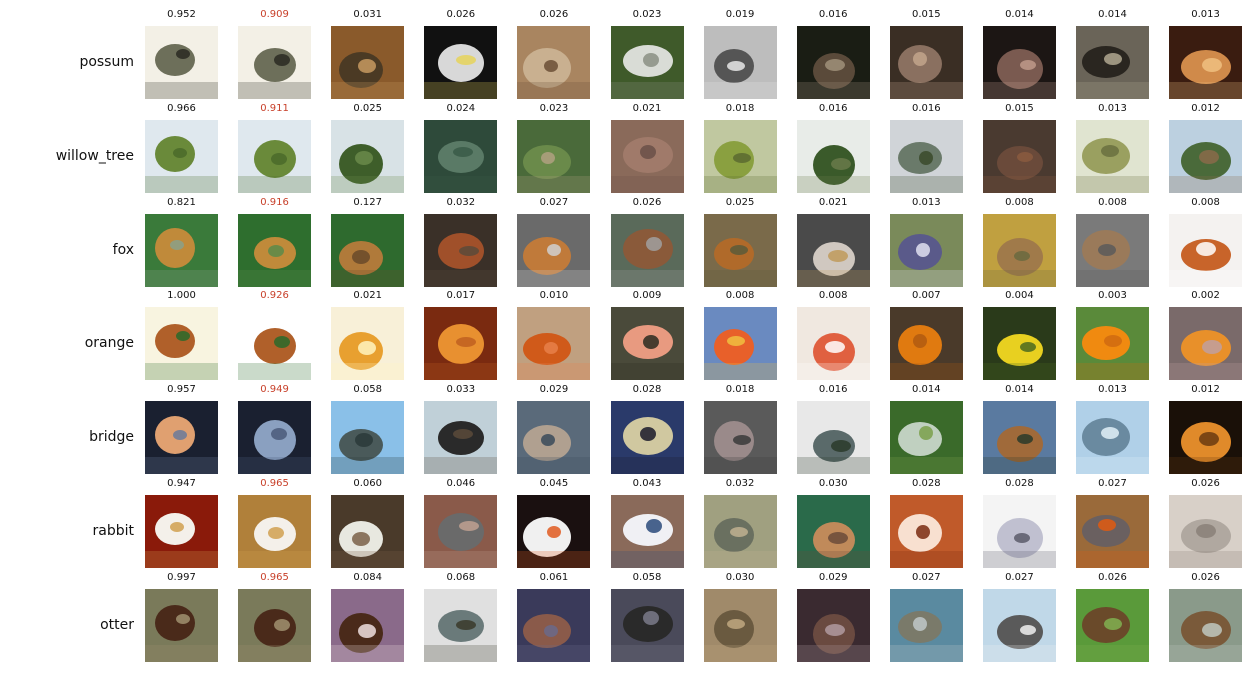 The width and height of the screenshot is (1250, 694). What do you see at coordinates (1019, 108) in the screenshot?
I see `similarity-score: 0.015` at bounding box center [1019, 108].